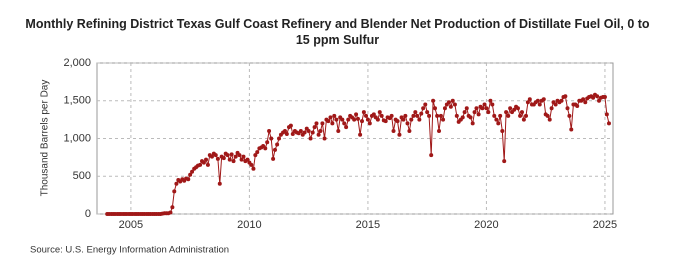 The width and height of the screenshot is (675, 275). I want to click on y-tick-label: 1,000, so click(77, 138).